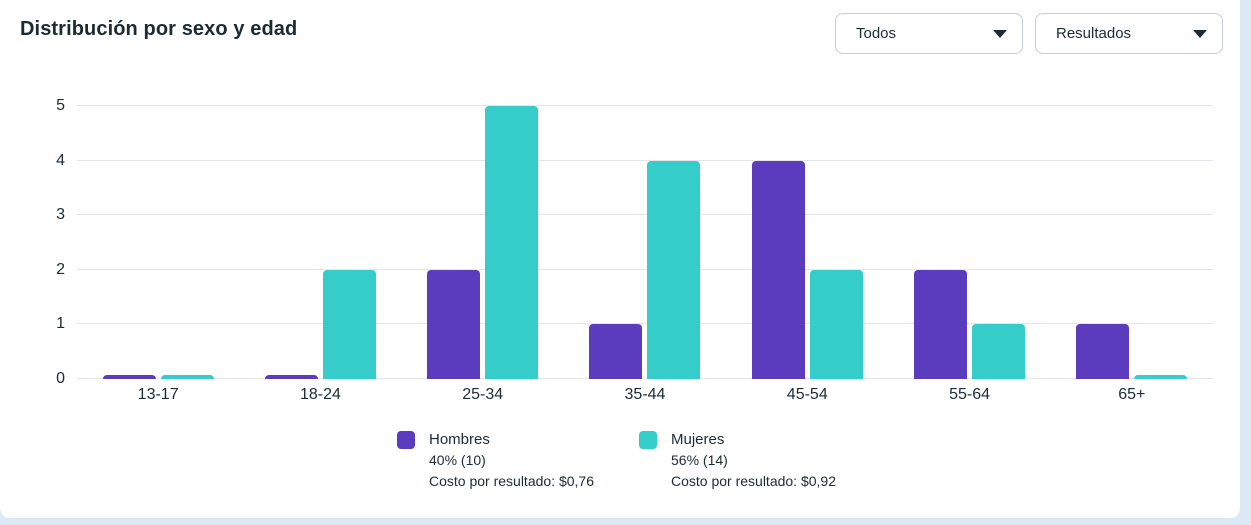  I want to click on legend-swatch-hombres, so click(406, 440).